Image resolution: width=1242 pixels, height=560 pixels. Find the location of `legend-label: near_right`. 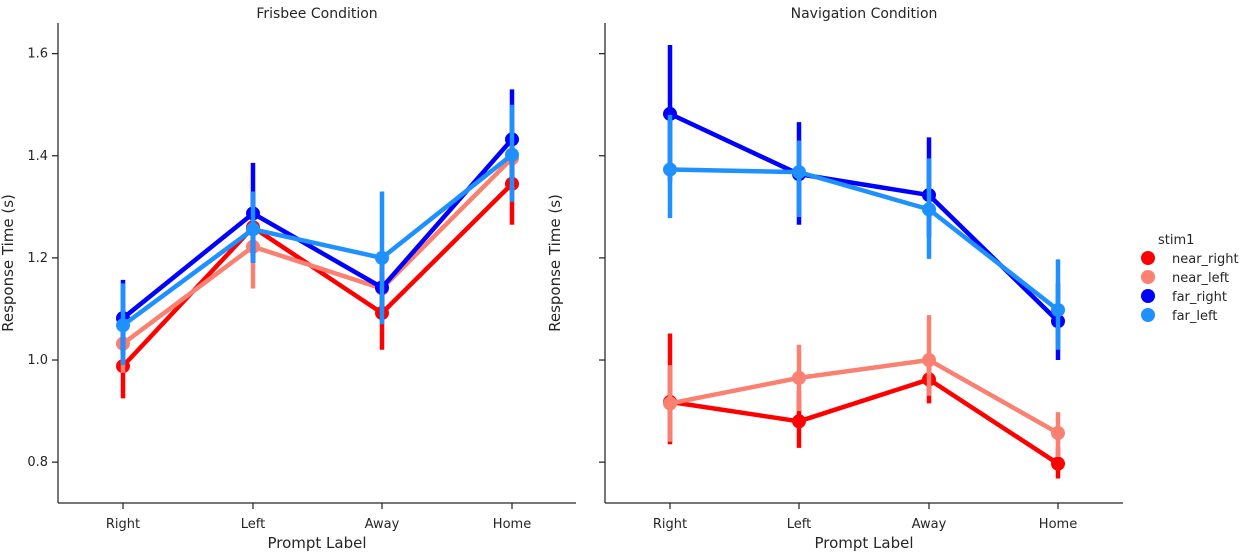

legend-label: near_right is located at coordinates (1205, 259).